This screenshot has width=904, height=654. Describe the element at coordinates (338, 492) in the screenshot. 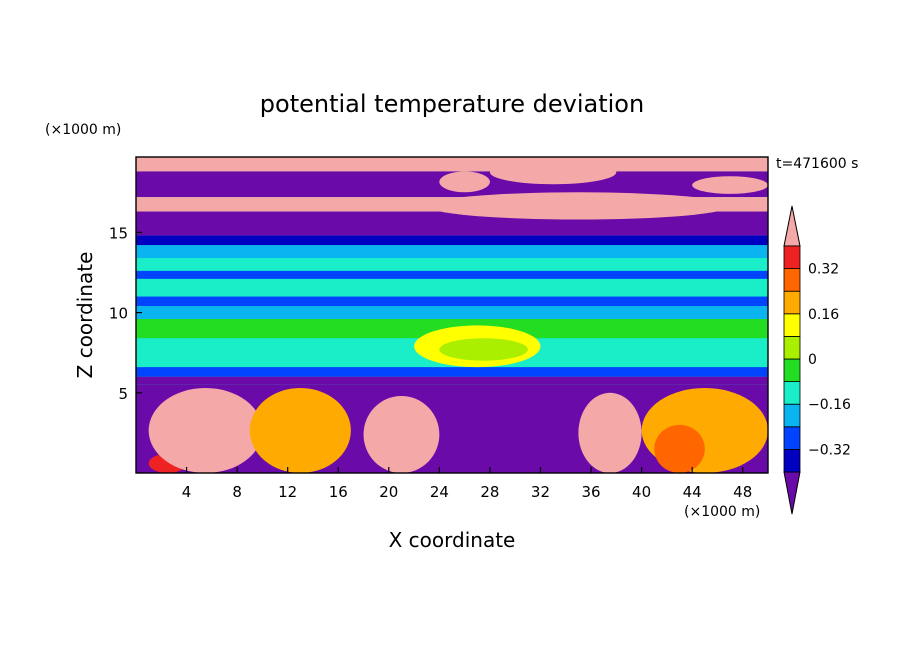

I see `x-tick-label: 16` at that location.